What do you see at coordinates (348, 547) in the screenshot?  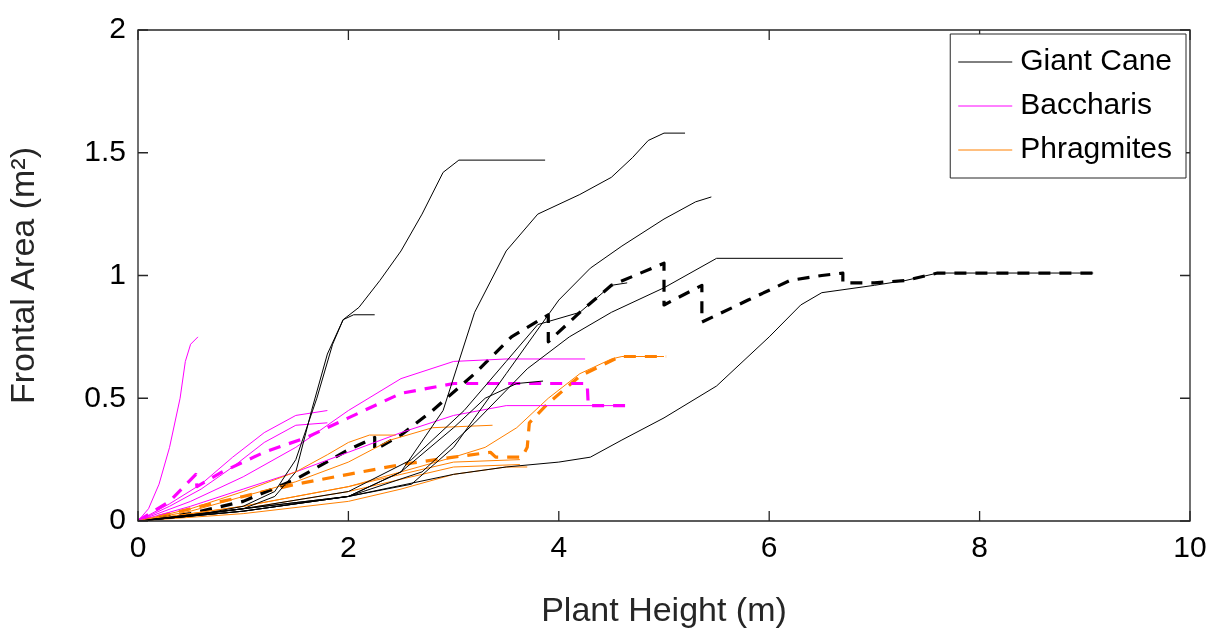 I see `x-tick-label: 2` at bounding box center [348, 547].